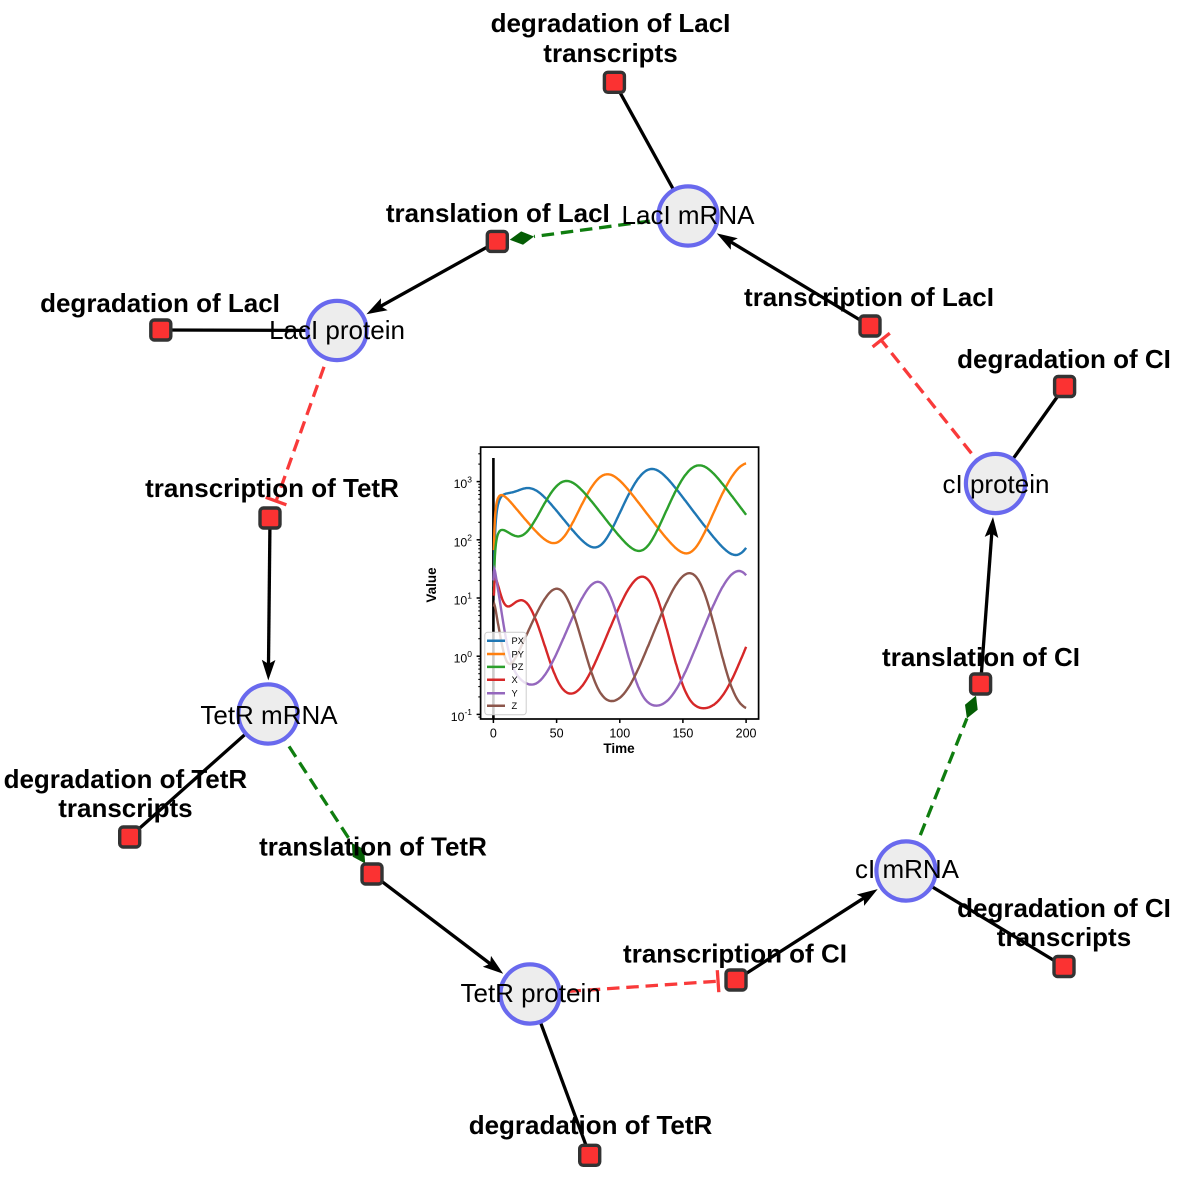 The width and height of the screenshot is (1189, 1200). Describe the element at coordinates (981, 657) in the screenshot. I see `svg-text: translation of CI` at that location.